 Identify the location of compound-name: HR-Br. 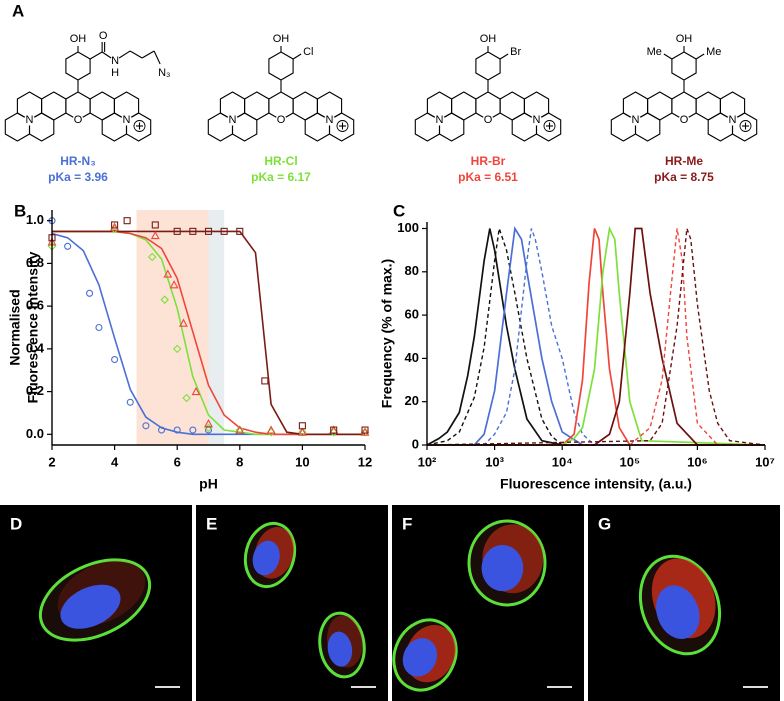
(488, 161).